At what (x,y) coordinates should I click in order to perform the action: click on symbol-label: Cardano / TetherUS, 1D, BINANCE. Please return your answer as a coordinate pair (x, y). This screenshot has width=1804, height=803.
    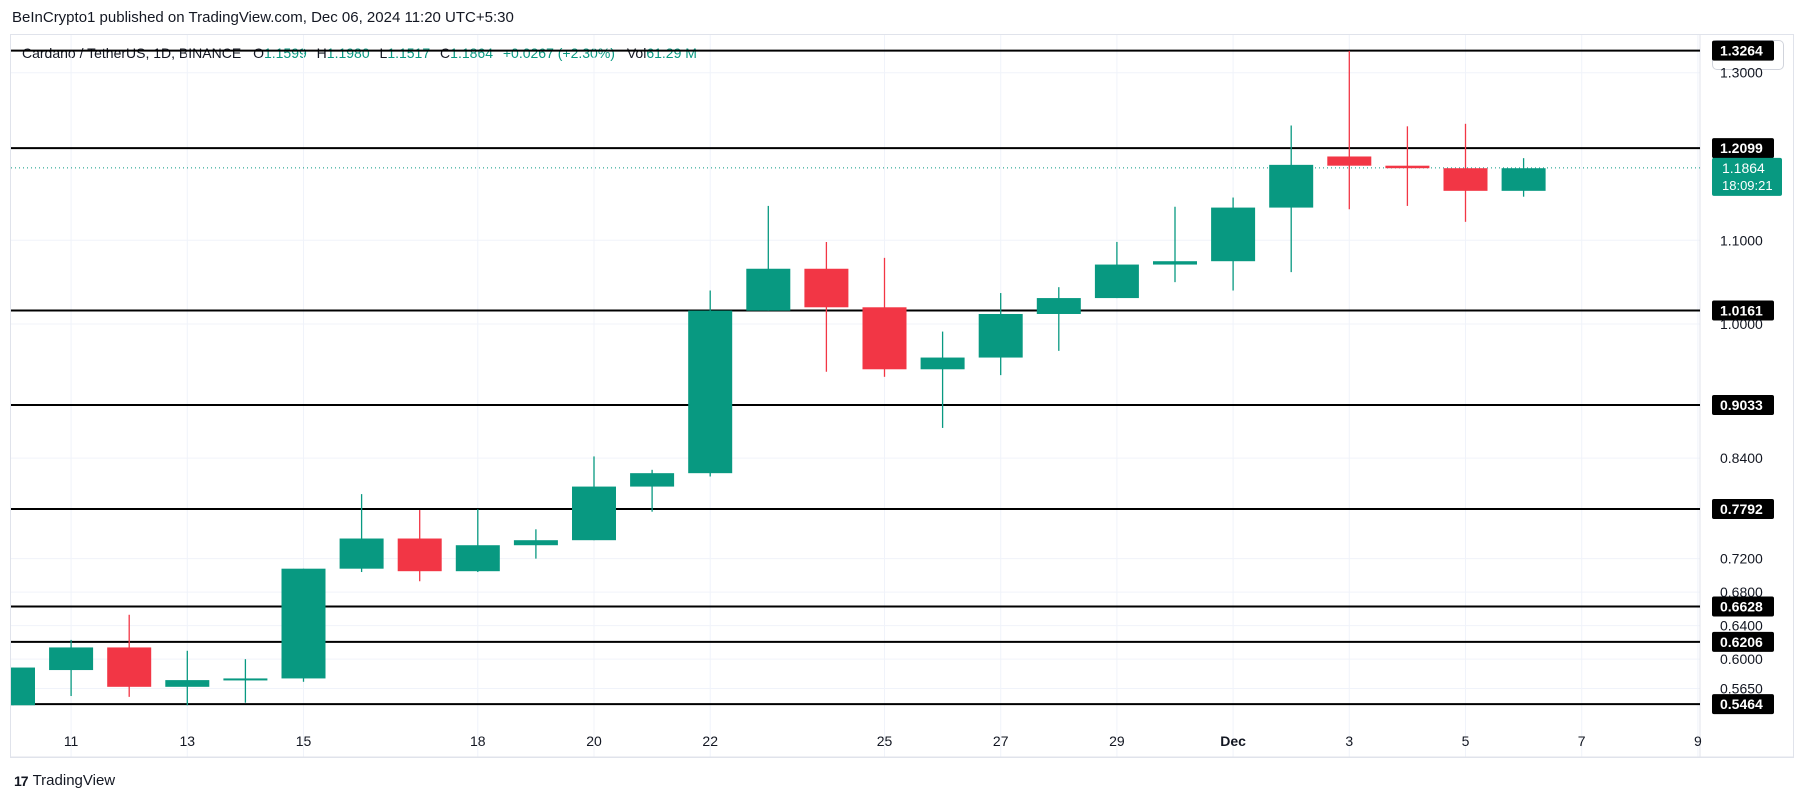
    Looking at the image, I should click on (132, 53).